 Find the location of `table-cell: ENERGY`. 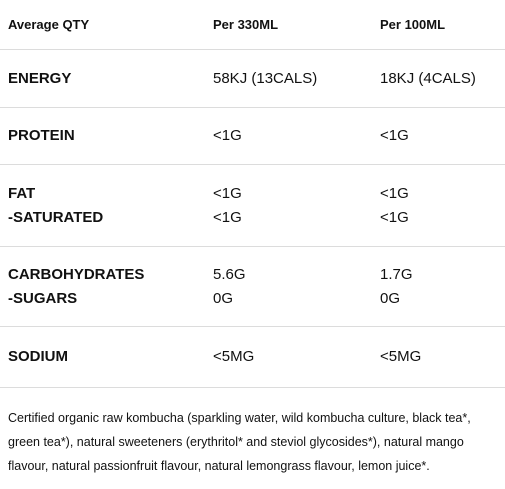

table-cell: ENERGY is located at coordinates (103, 79).